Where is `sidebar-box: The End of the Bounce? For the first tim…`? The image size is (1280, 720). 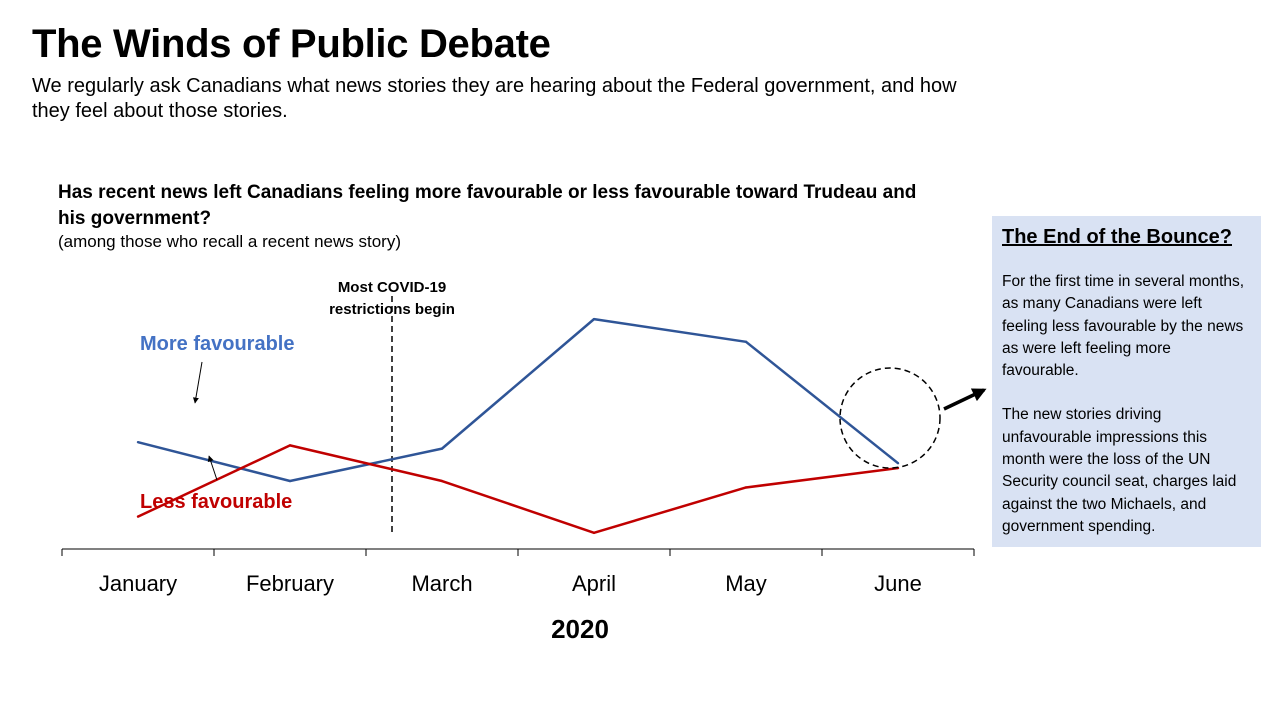
sidebar-box: The End of the Bounce? For the first tim… is located at coordinates (1126, 381).